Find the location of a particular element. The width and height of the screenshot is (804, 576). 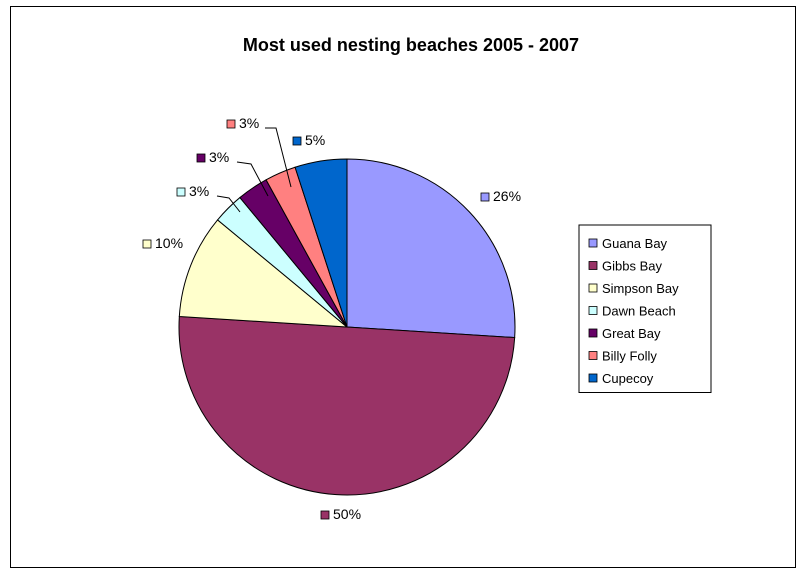

pie-slice-simpson-bay is located at coordinates (263, 273).